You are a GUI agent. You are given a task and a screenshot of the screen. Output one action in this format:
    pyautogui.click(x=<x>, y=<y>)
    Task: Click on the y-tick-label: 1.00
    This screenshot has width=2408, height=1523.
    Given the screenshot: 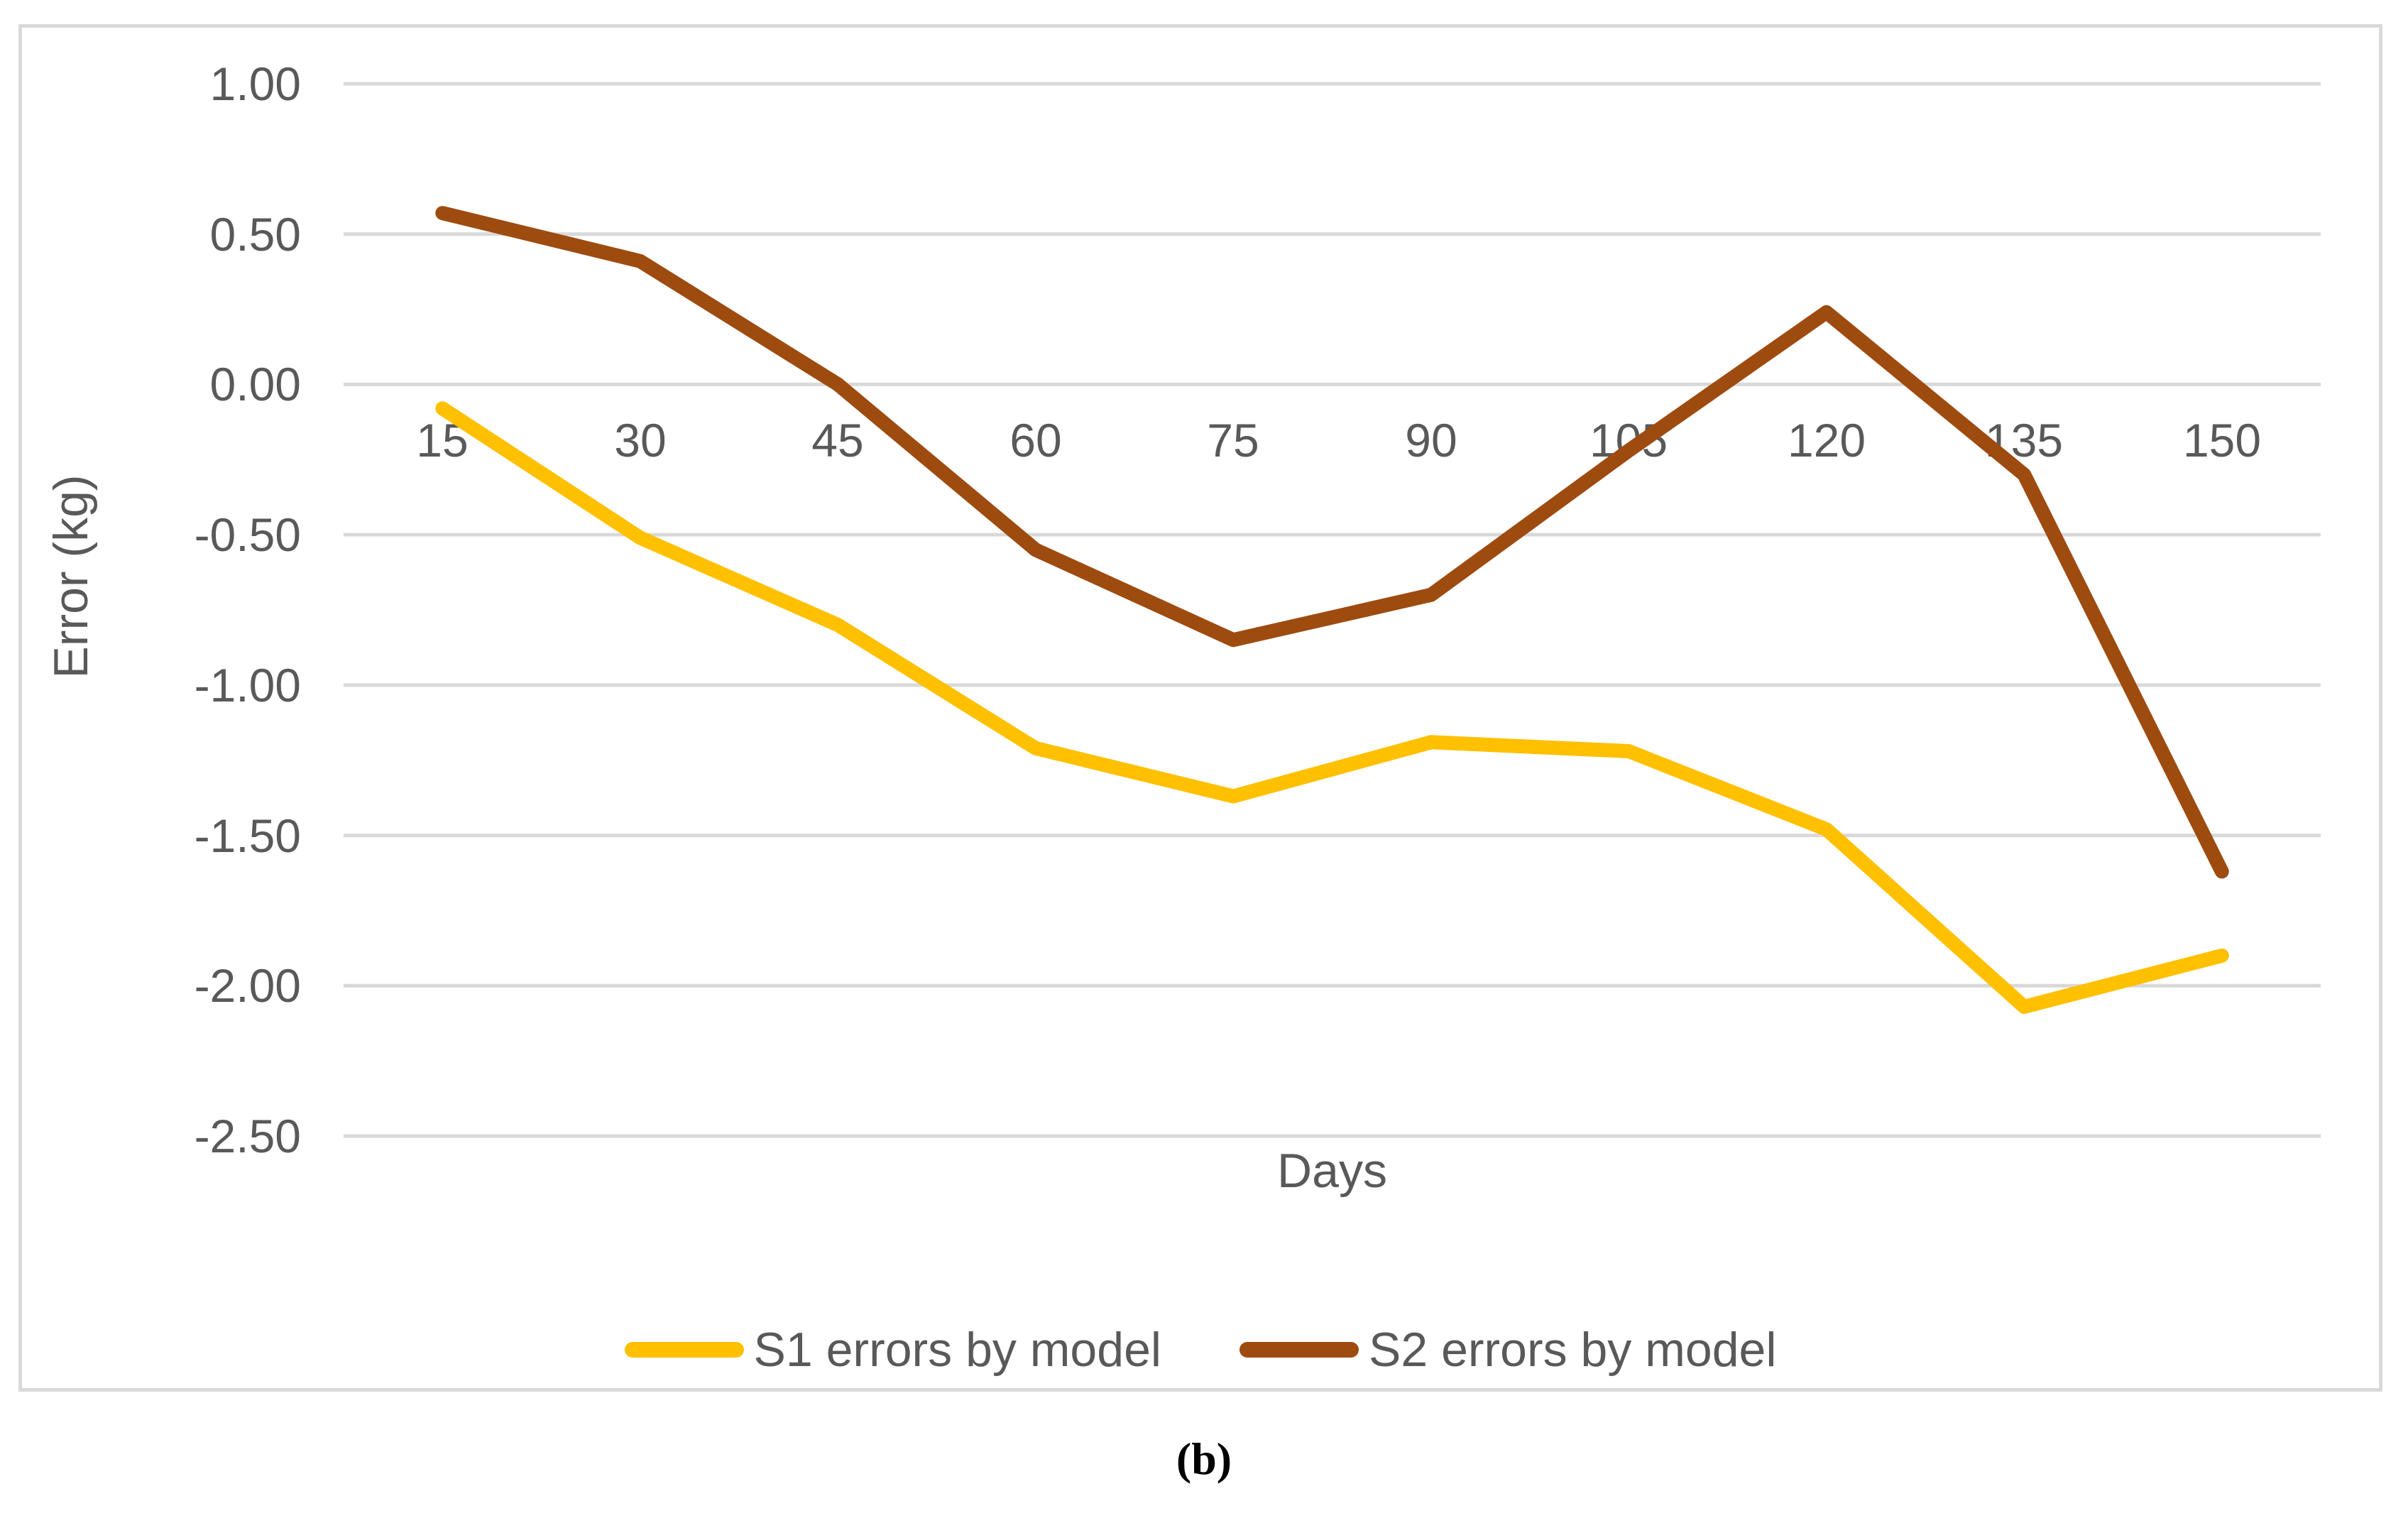 What is the action you would take?
    pyautogui.click(x=255, y=84)
    